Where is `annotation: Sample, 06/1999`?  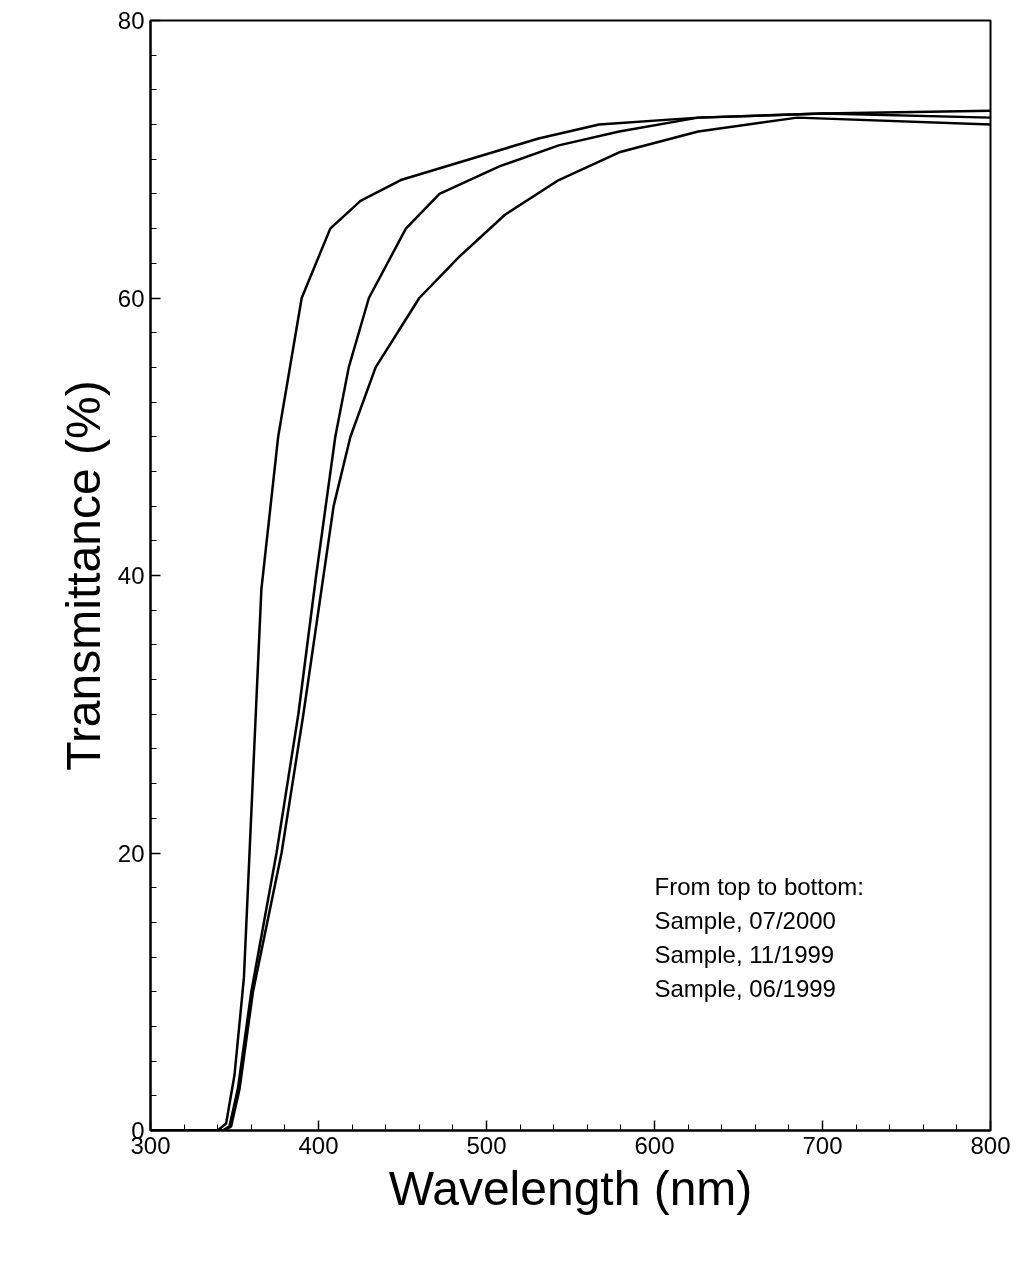 annotation: Sample, 06/1999 is located at coordinates (745, 988).